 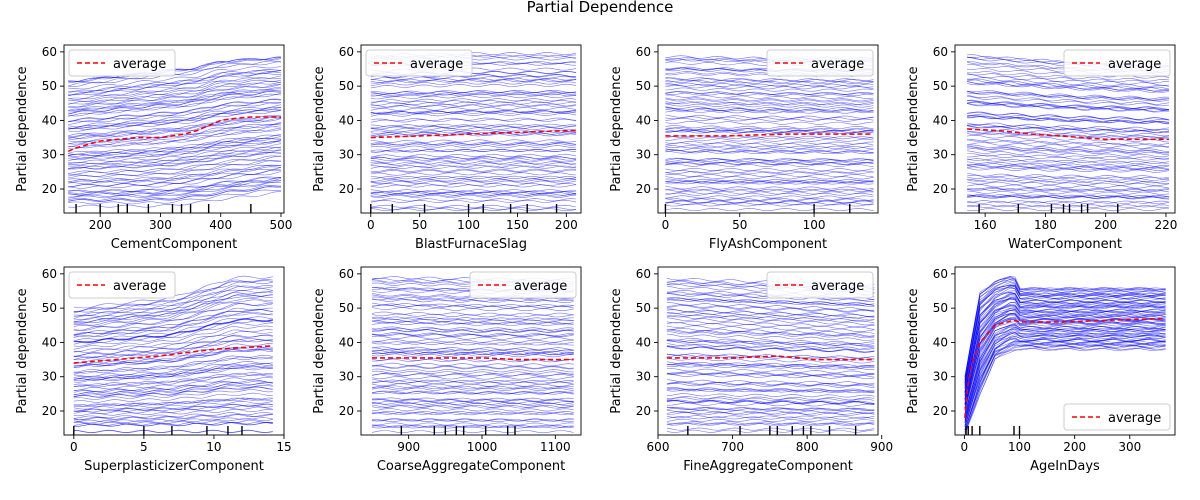 What do you see at coordinates (1117, 417) in the screenshot?
I see `legend: average` at bounding box center [1117, 417].